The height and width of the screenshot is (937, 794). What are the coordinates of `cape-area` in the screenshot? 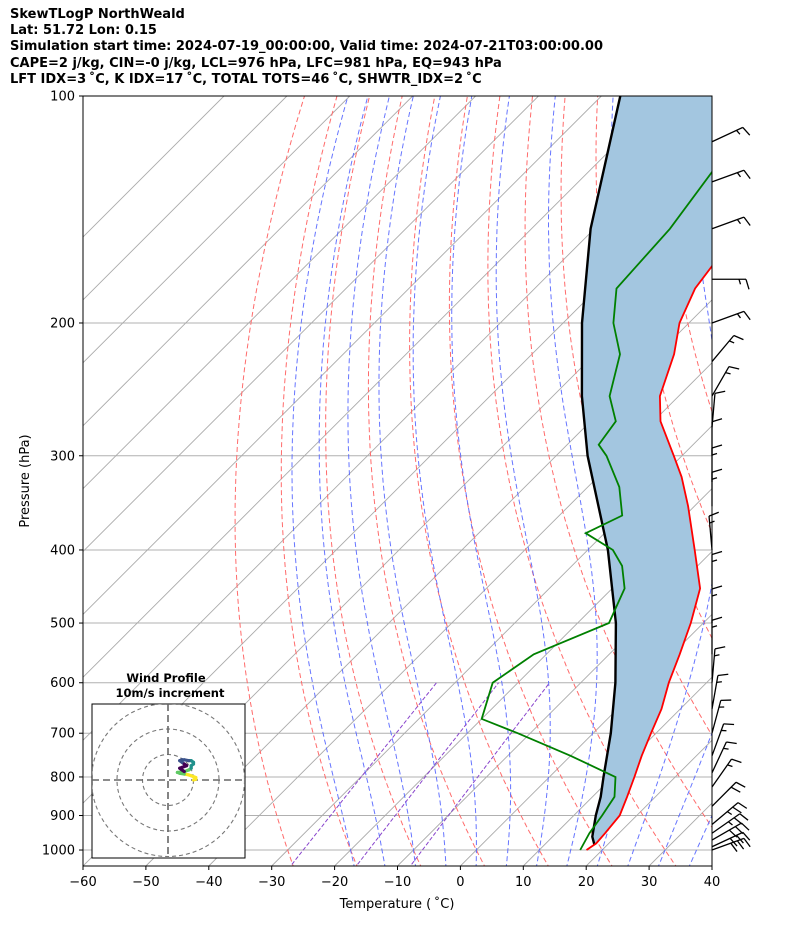 It's located at (646, 471).